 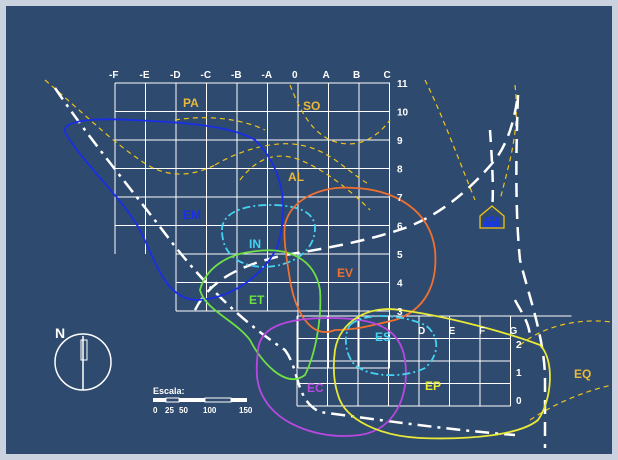 I want to click on column-label: -C, so click(x=206, y=75).